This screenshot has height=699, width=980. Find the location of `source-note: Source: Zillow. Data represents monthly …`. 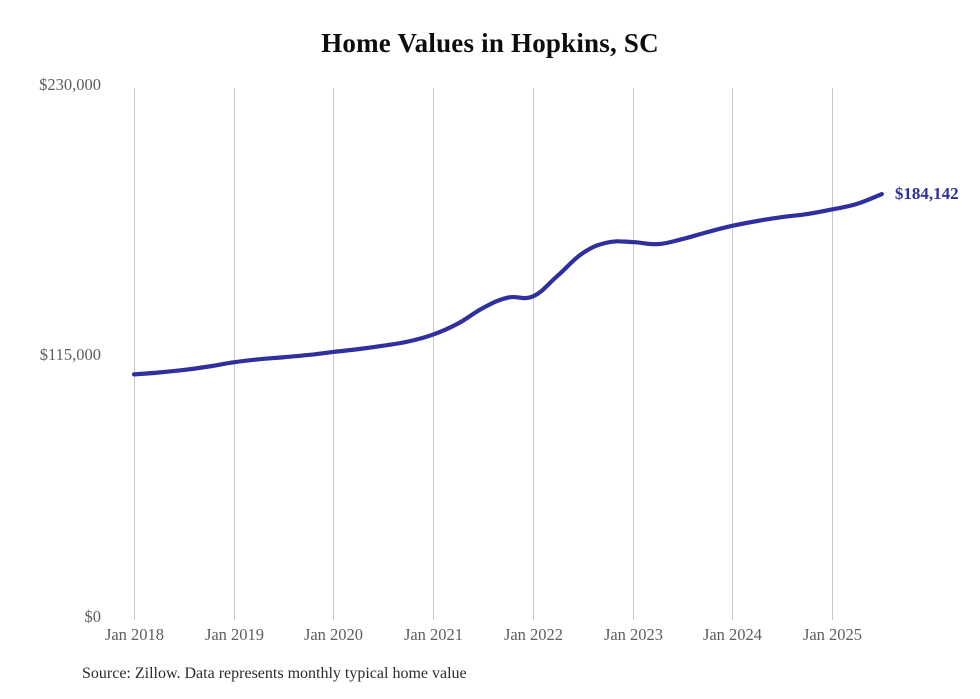

source-note: Source: Zillow. Data represents monthly … is located at coordinates (274, 673).